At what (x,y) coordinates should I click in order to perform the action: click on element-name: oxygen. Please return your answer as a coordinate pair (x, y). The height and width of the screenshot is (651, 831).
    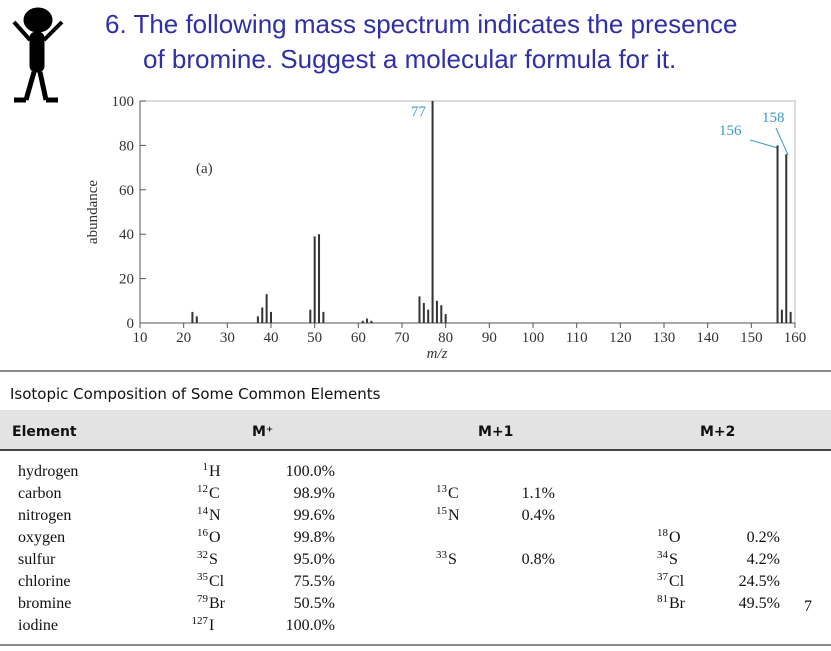
    Looking at the image, I should click on (41, 537).